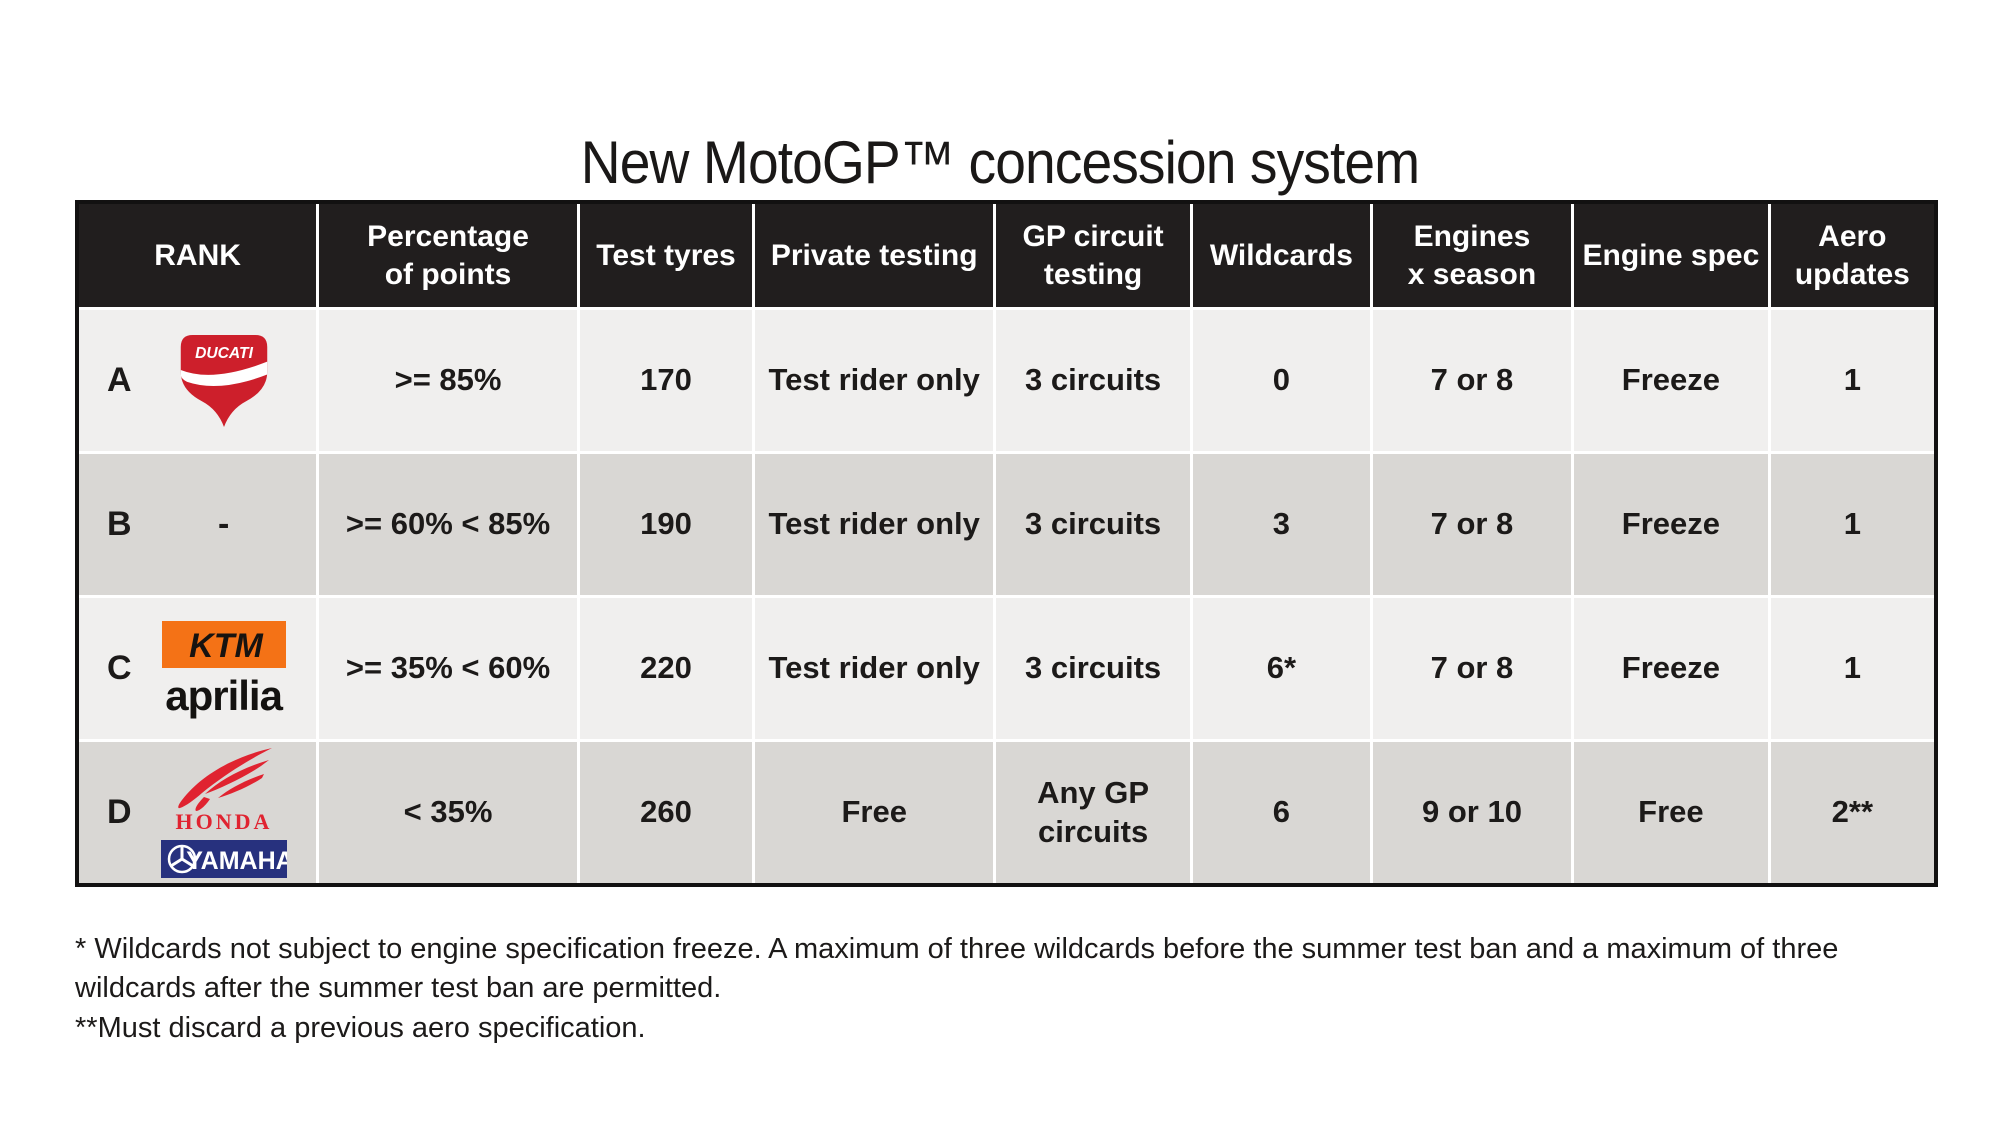 The height and width of the screenshot is (1125, 2000). I want to click on cell-value: 220, so click(666, 668).